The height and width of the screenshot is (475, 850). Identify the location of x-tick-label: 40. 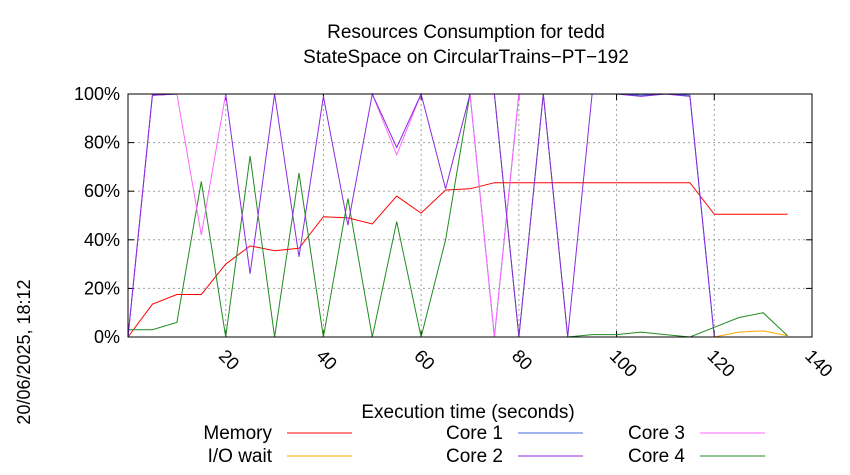
(327, 360).